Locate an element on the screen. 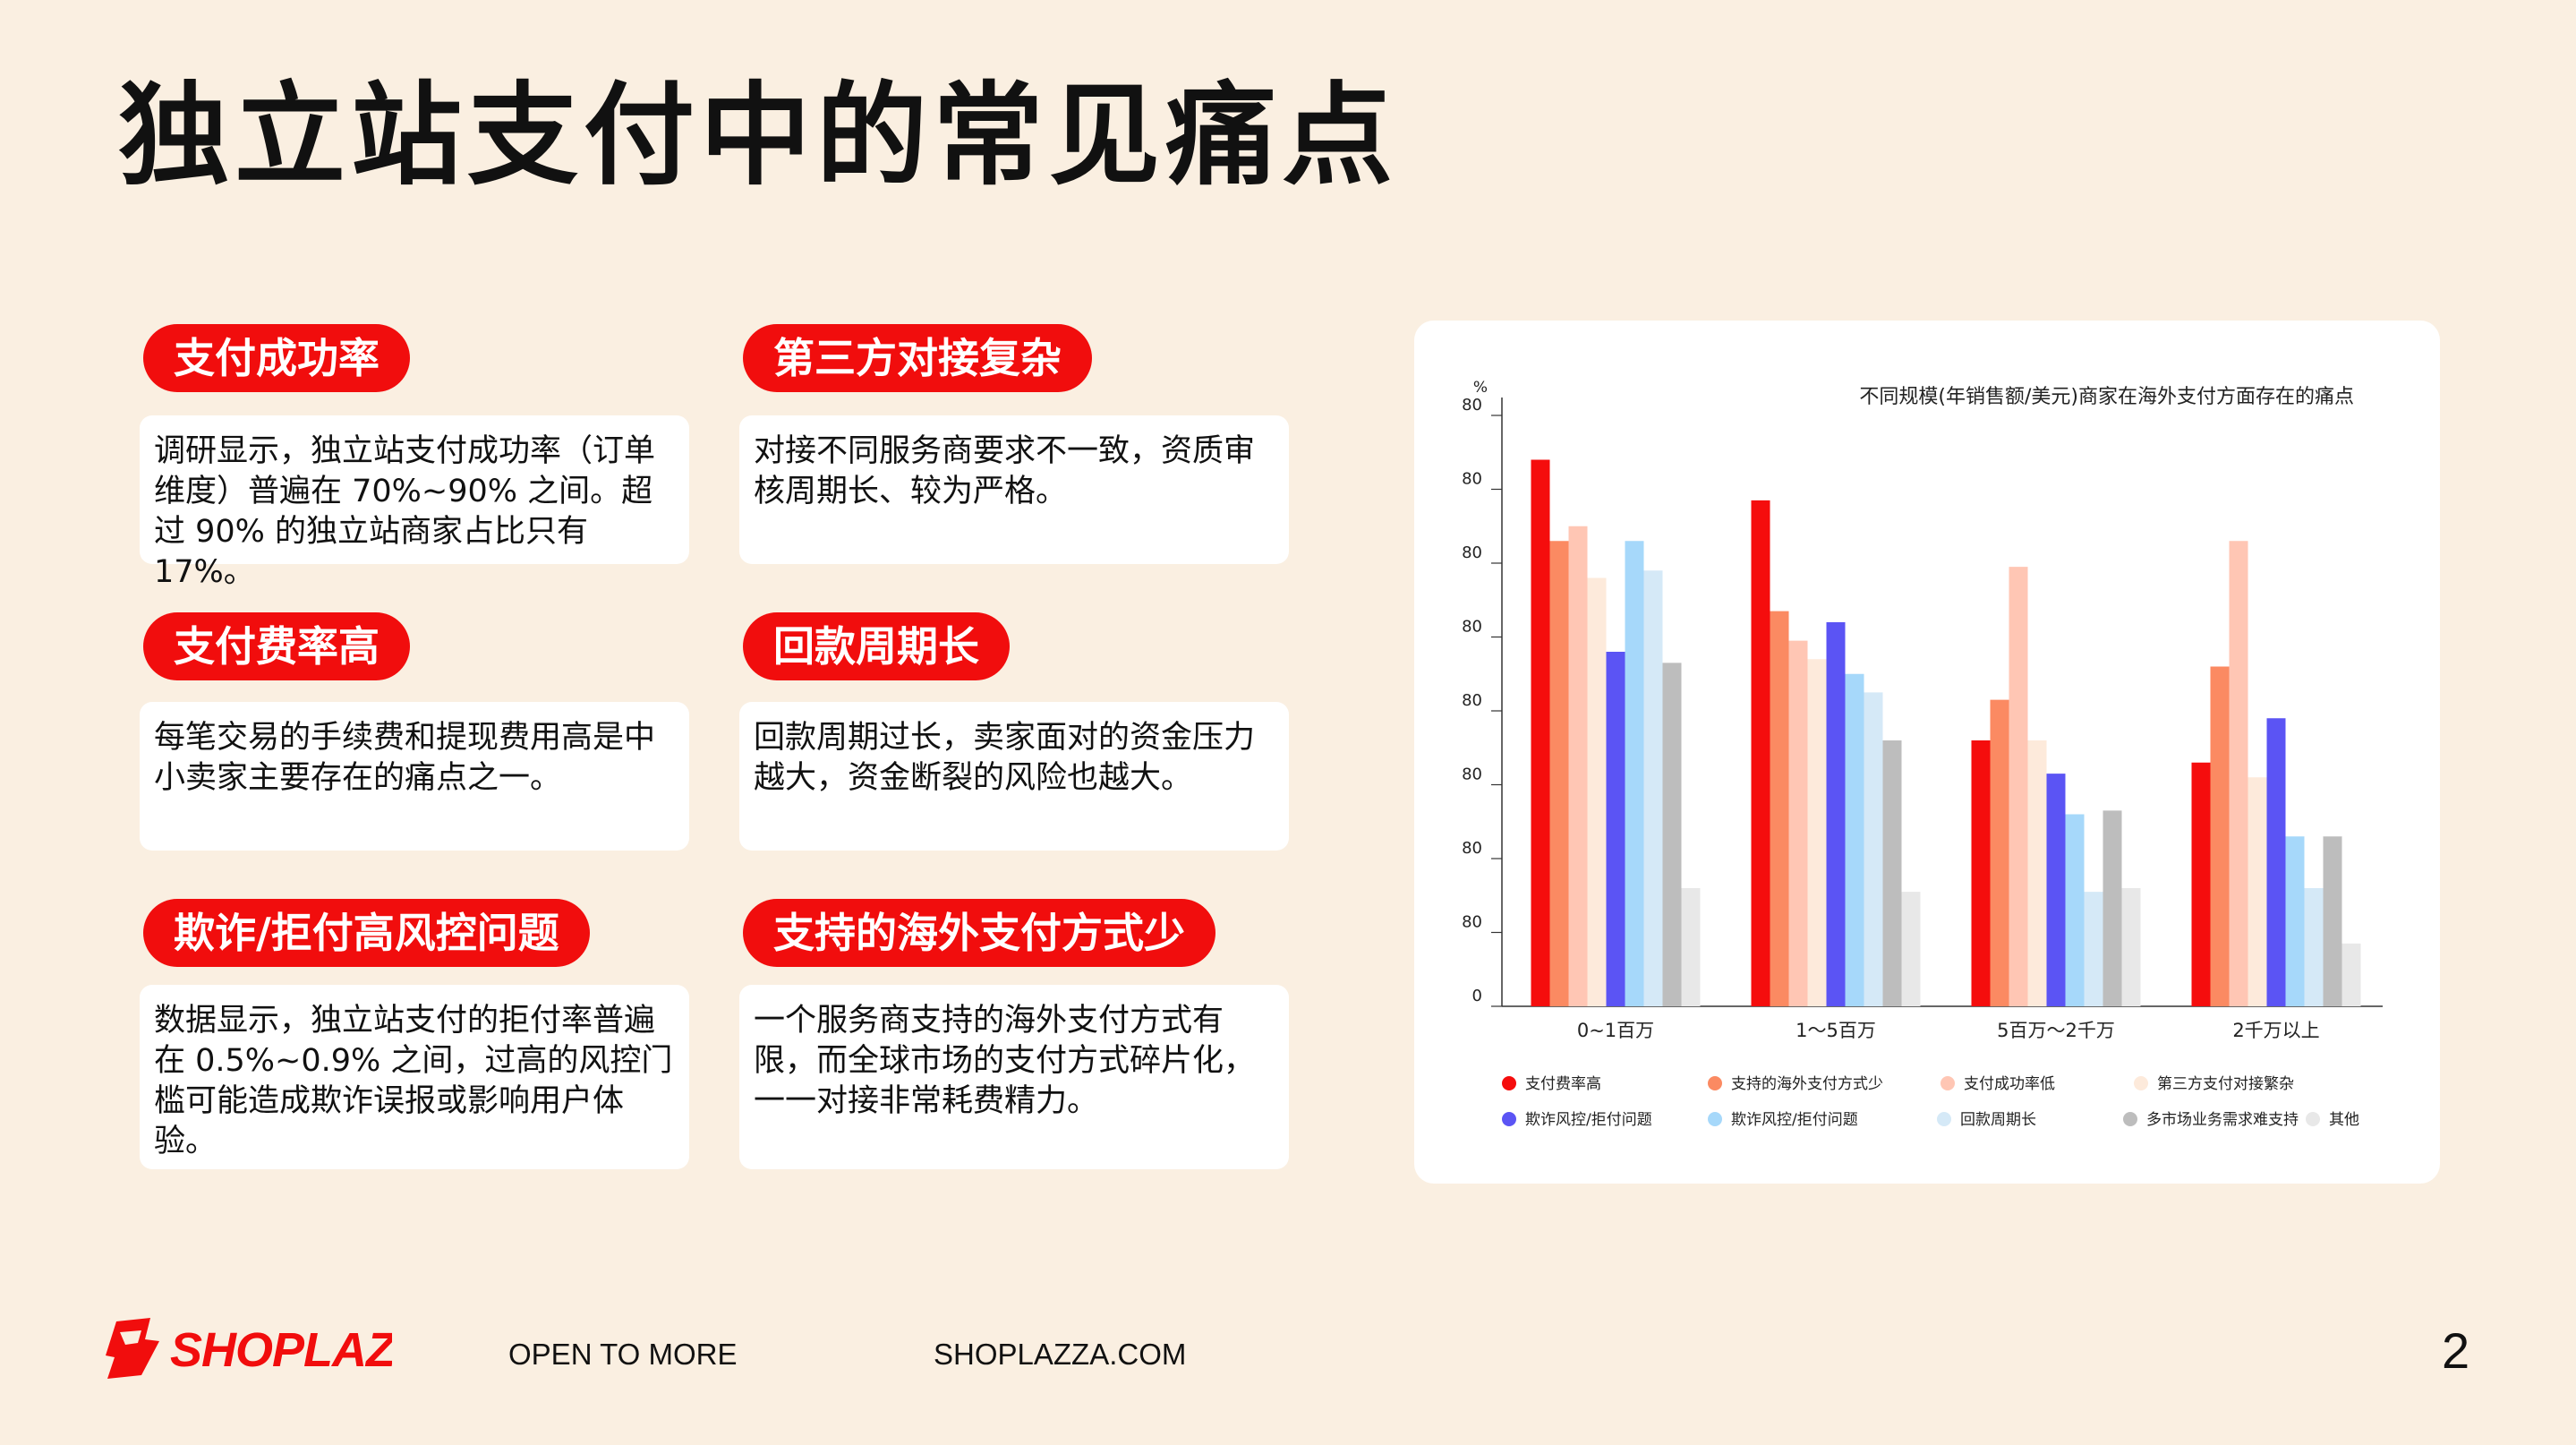 The image size is (2576, 1445). chart-bars is located at coordinates (1946, 732).